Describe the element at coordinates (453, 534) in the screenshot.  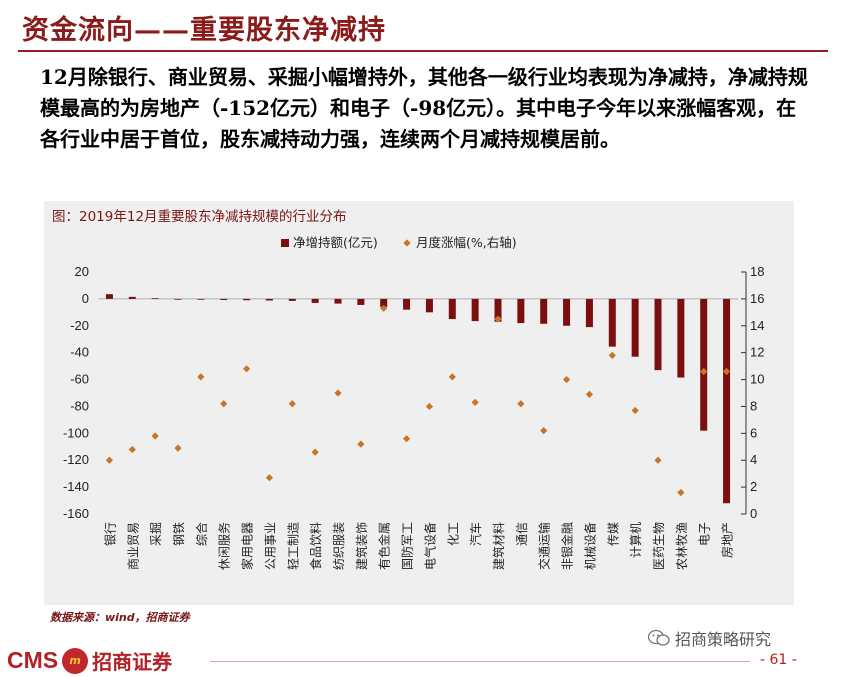
I see `x-category-label: 化工` at that location.